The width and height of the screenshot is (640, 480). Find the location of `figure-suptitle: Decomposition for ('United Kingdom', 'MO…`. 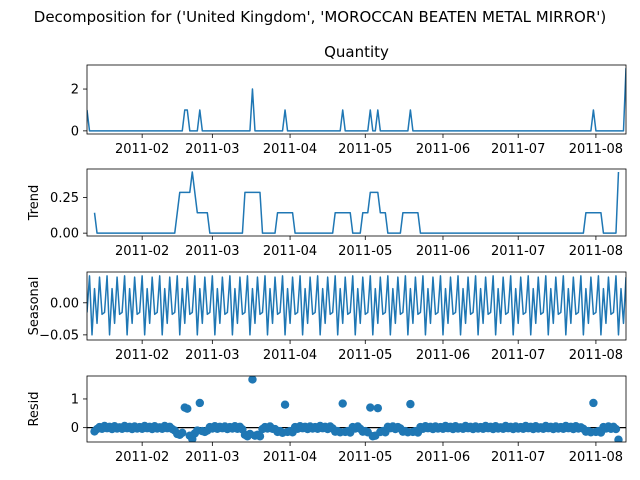

figure-suptitle: Decomposition for ('United Kingdom', 'MO… is located at coordinates (320, 17).